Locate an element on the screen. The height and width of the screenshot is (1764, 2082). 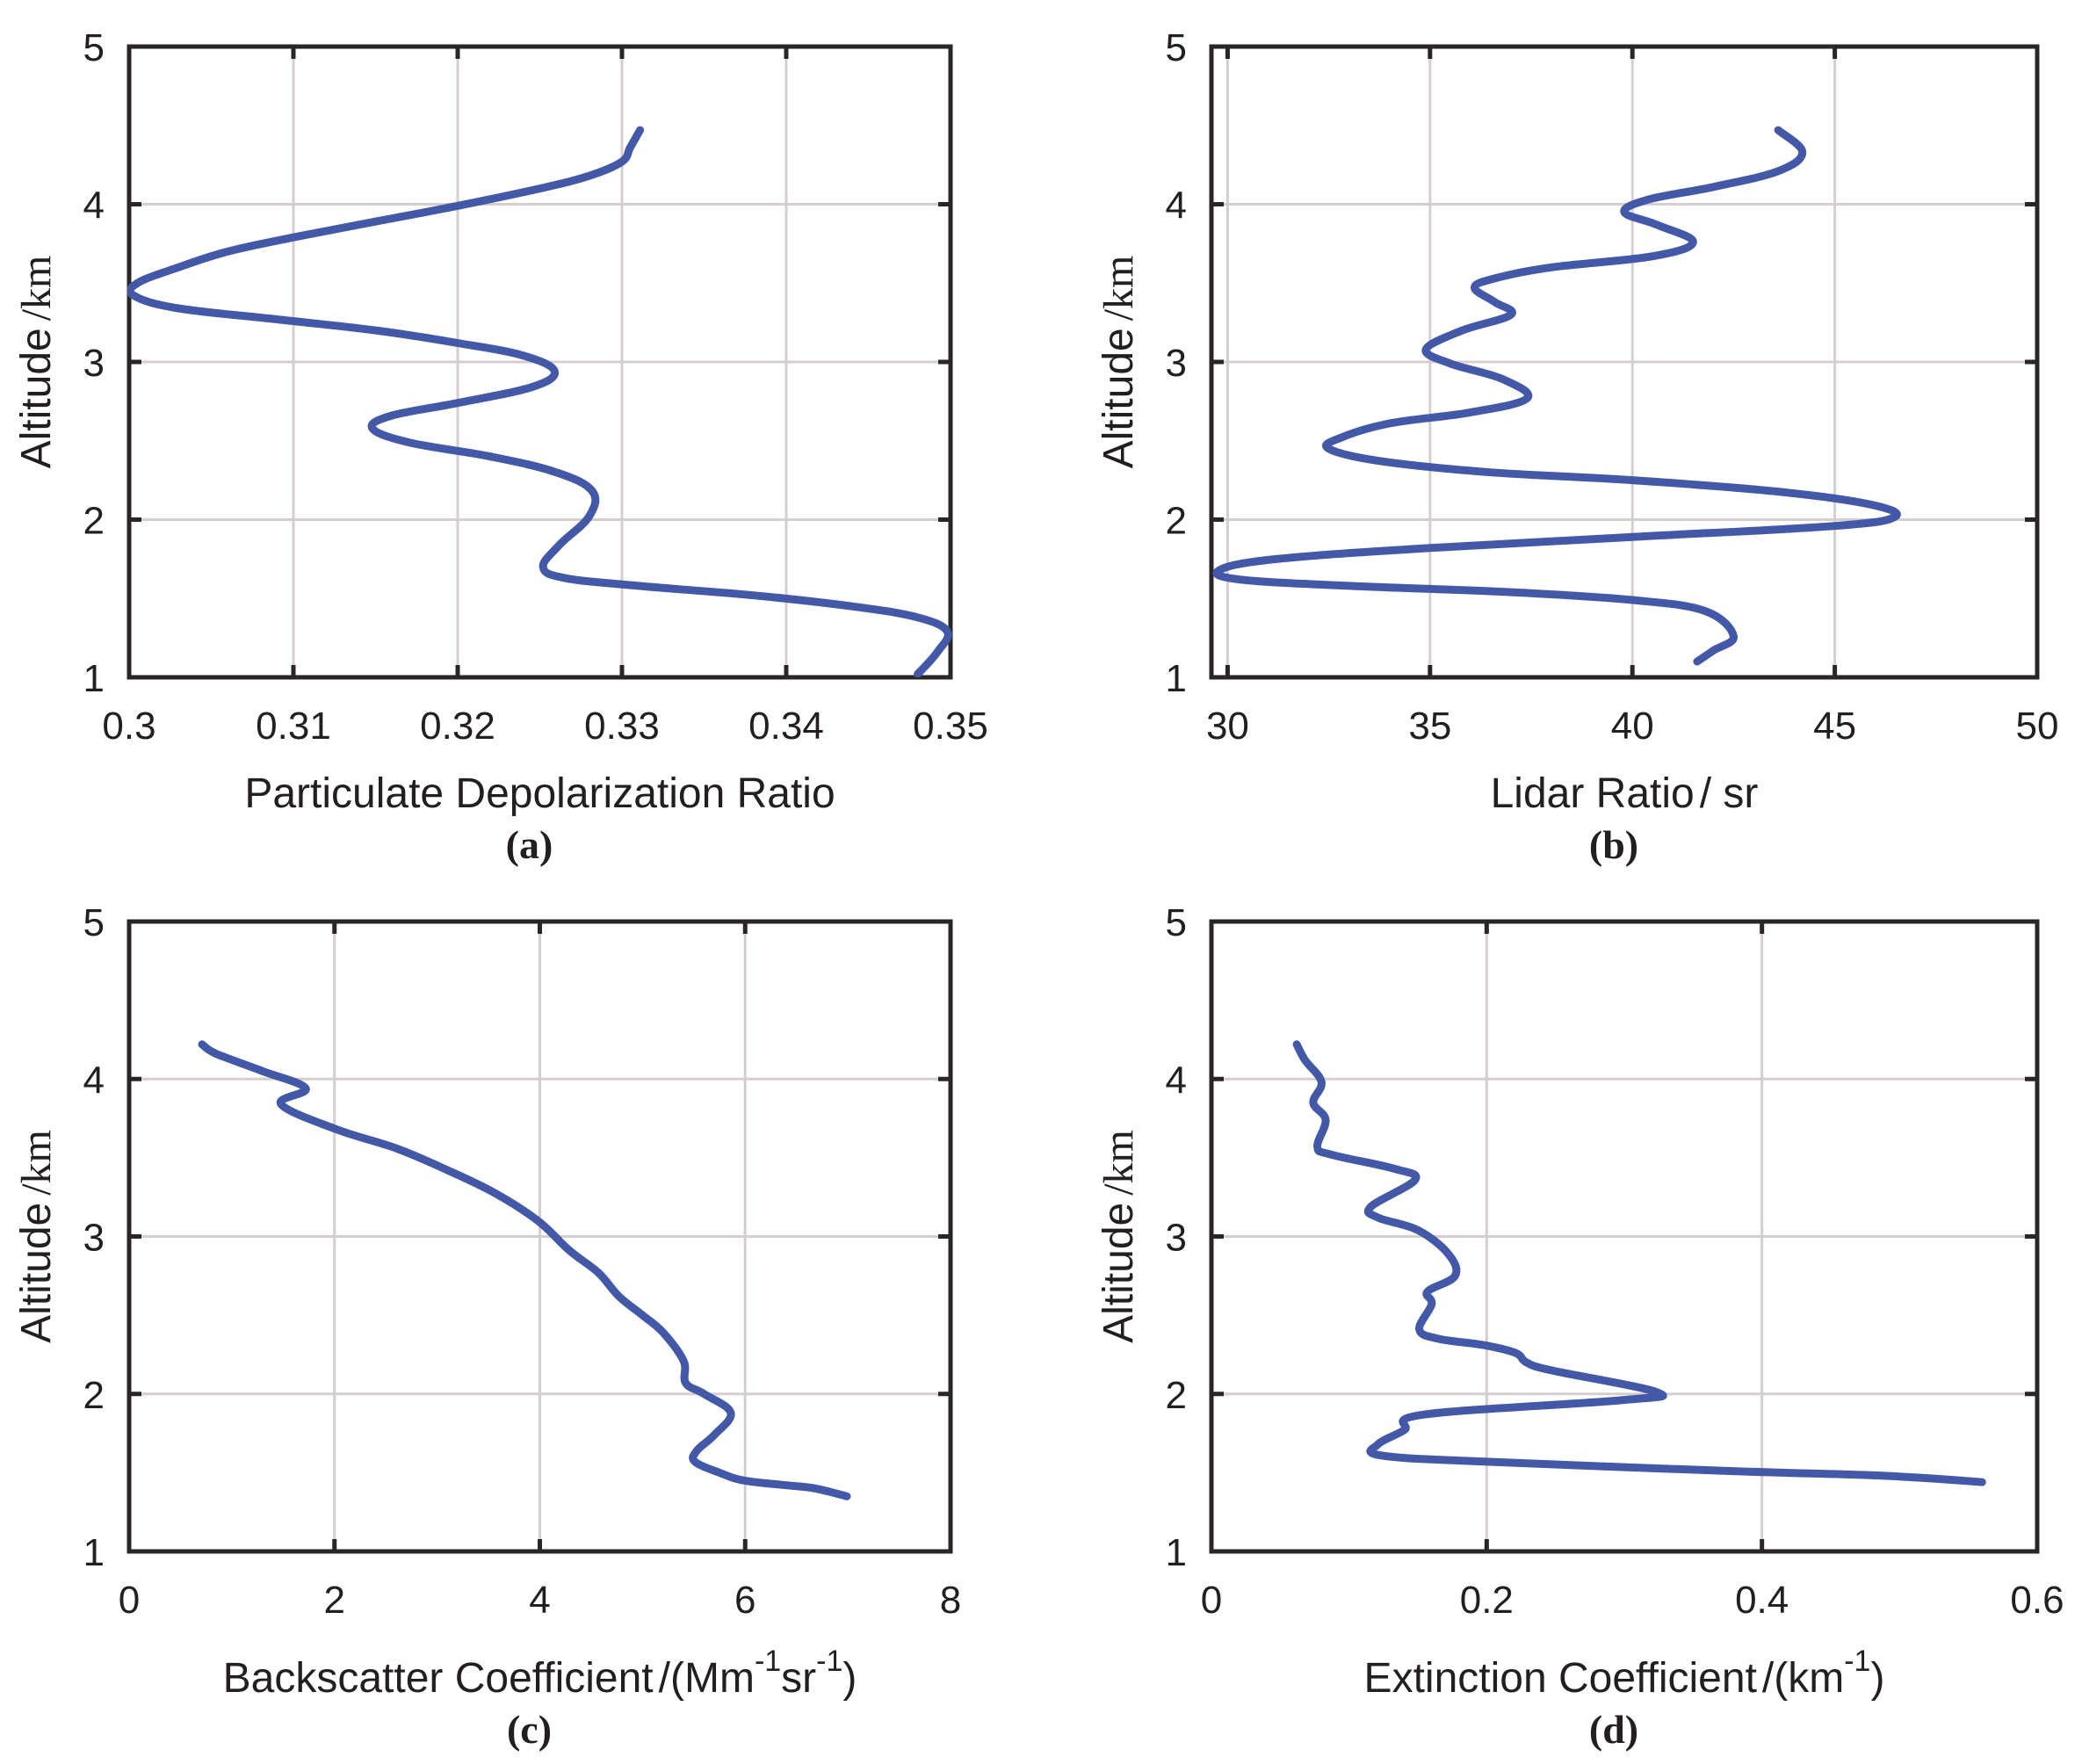
x-axis-label-unit: / sr is located at coordinates (1729, 793).